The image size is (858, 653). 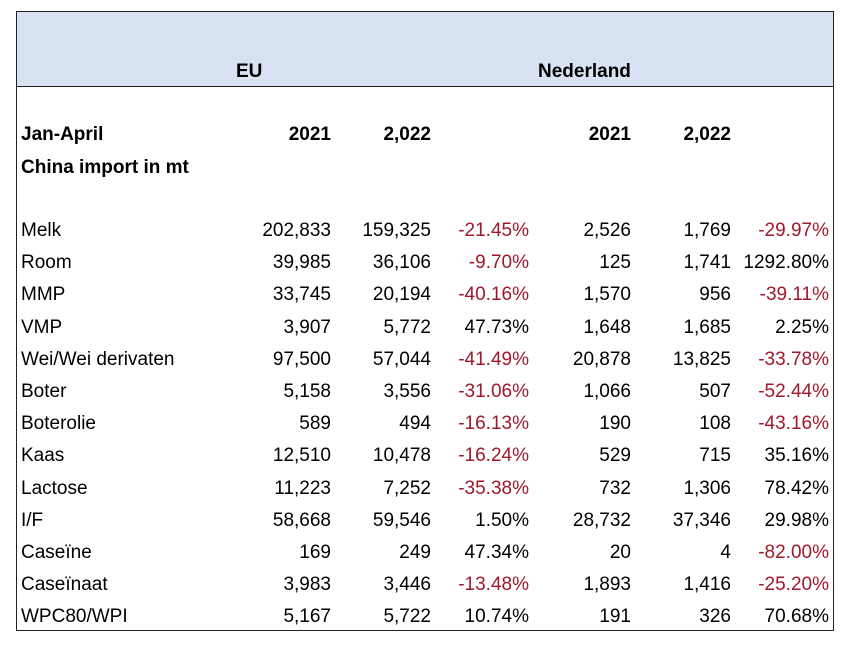 I want to click on column-header-eu-2021: 2021, so click(x=309, y=134).